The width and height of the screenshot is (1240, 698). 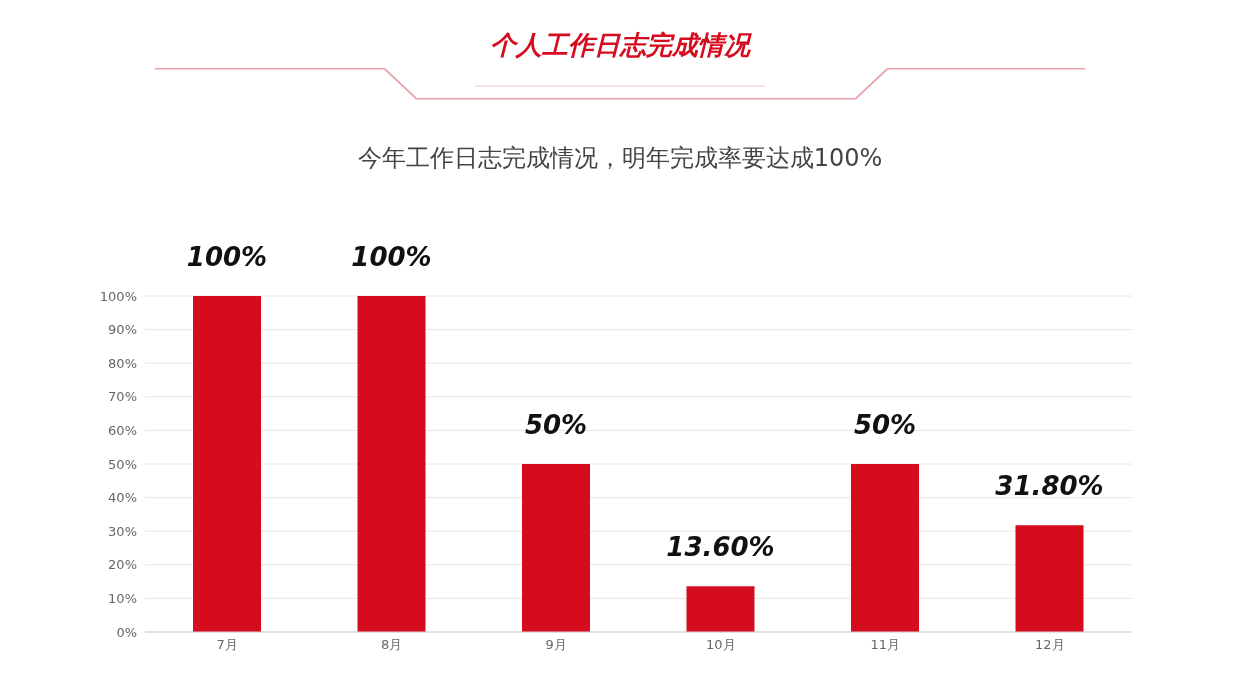 I want to click on x-tick-label: 8月, so click(x=392, y=645).